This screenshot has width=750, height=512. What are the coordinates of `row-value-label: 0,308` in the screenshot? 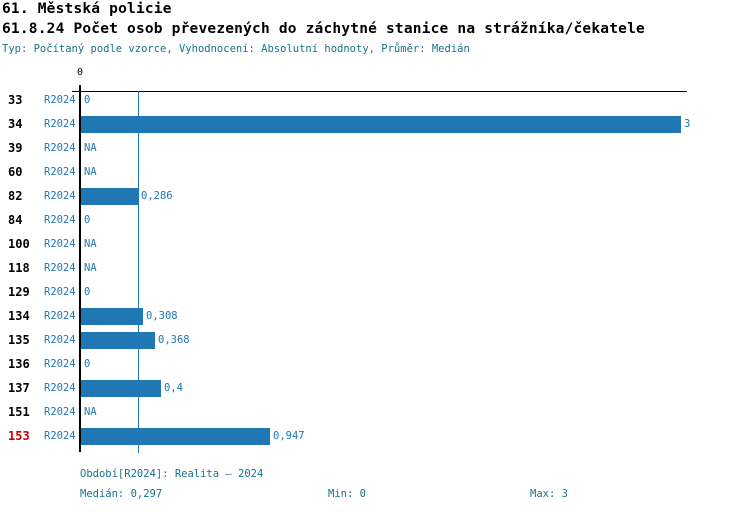 It's located at (162, 316).